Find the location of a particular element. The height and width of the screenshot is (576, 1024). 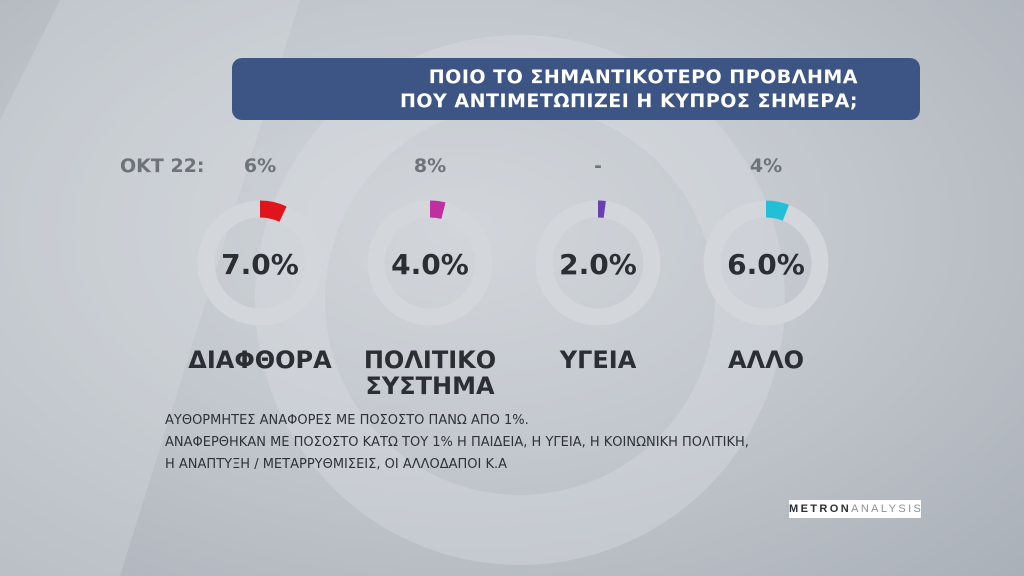

category-label-diafthora: ΔΙΑΦΘΟΡΑ is located at coordinates (260, 360).